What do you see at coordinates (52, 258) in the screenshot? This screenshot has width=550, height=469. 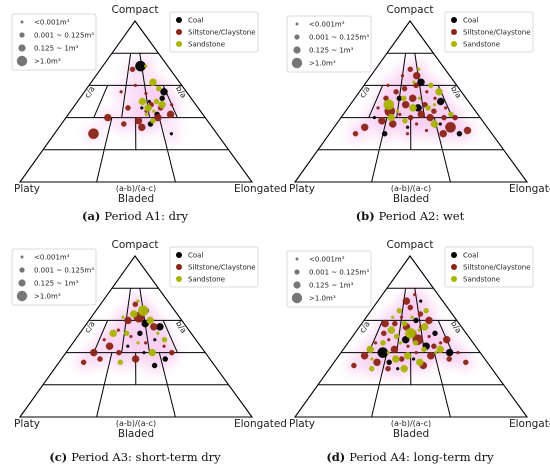 I see `size-legend-label: <0.001m³` at bounding box center [52, 258].